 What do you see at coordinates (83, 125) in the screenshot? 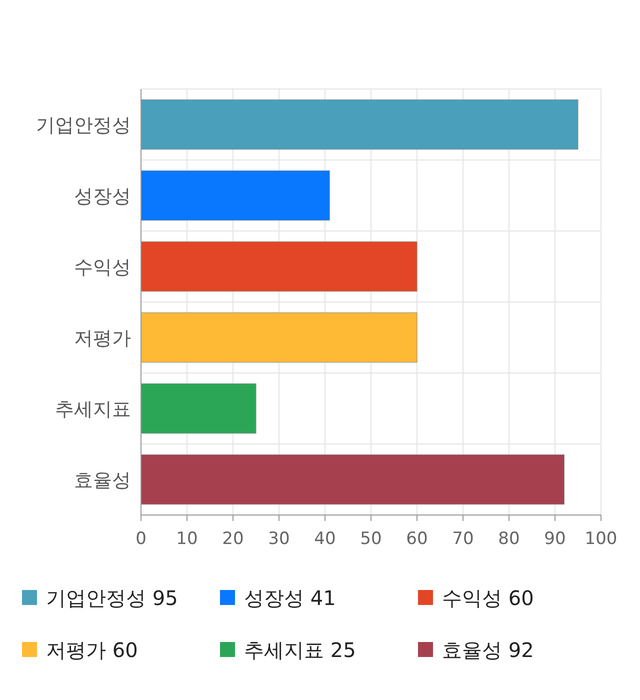
I see `y-tick-label: 기업안정성` at bounding box center [83, 125].